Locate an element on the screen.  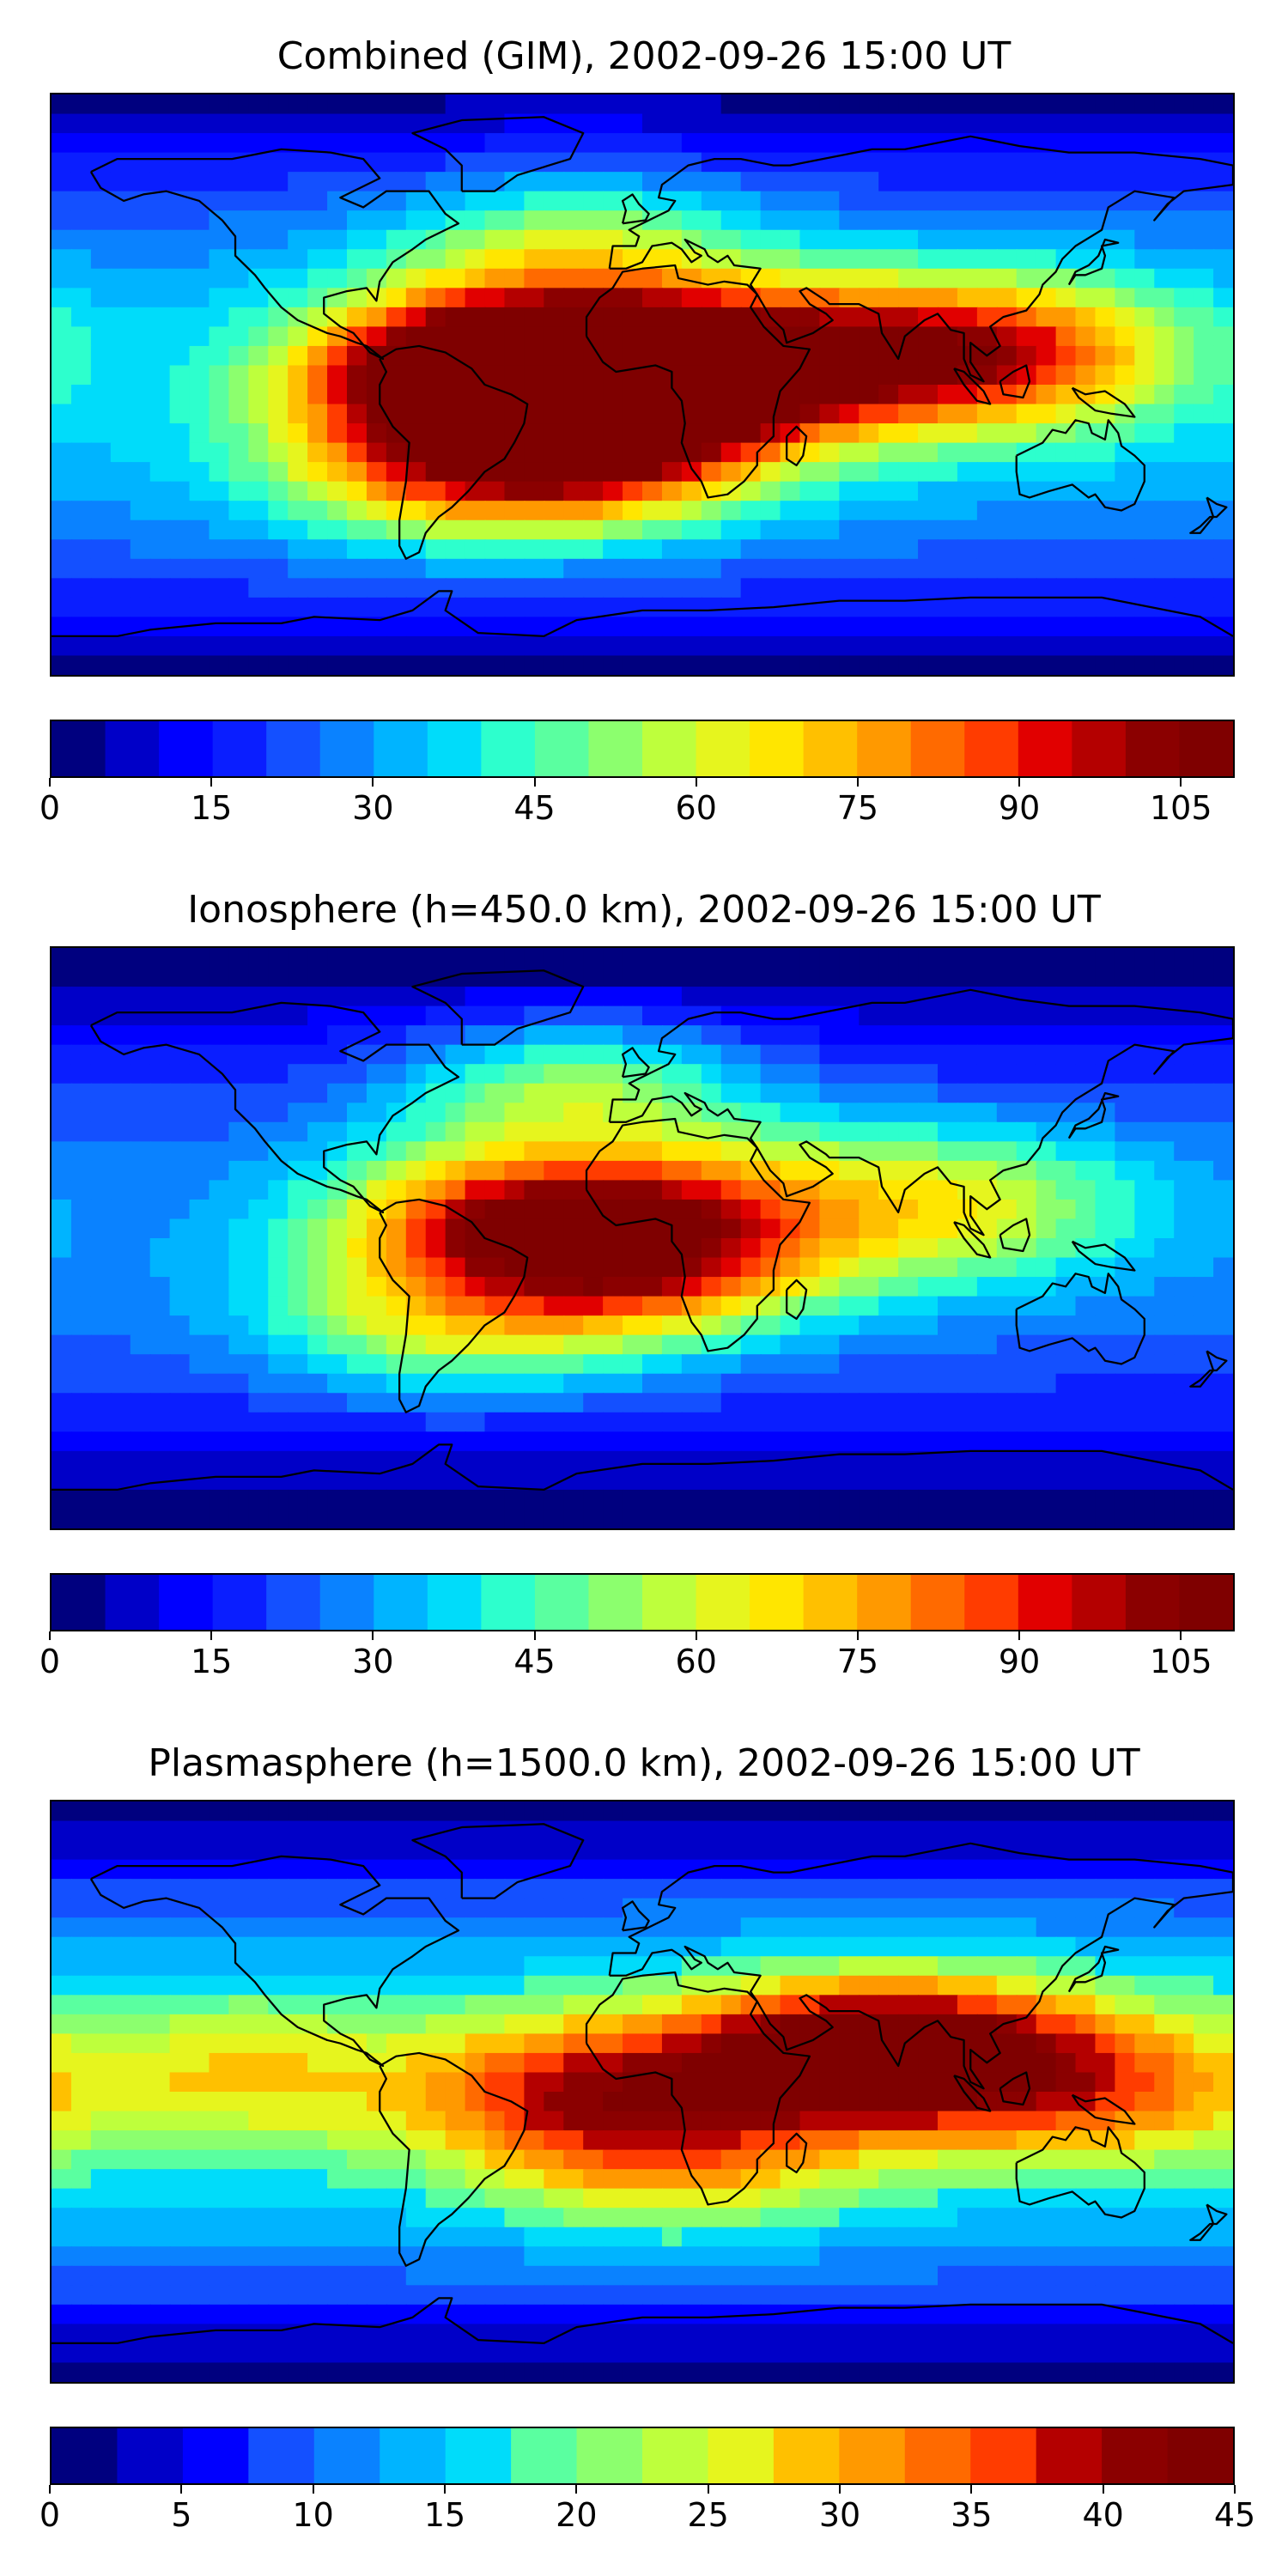
colorbar-ticks: 0 15 30 45 60 75 90 105 is located at coordinates (637, 1657).